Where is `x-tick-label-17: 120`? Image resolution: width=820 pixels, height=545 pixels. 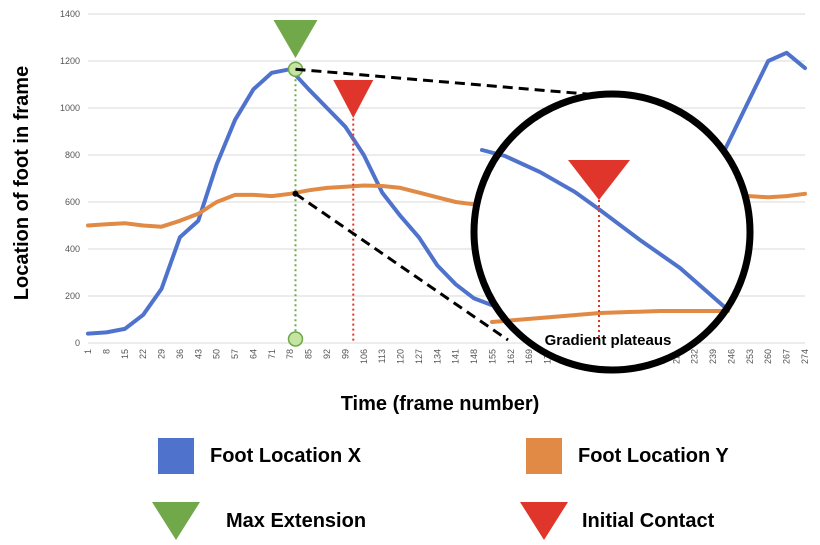
x-tick-label-17: 120 is located at coordinates (401, 356).